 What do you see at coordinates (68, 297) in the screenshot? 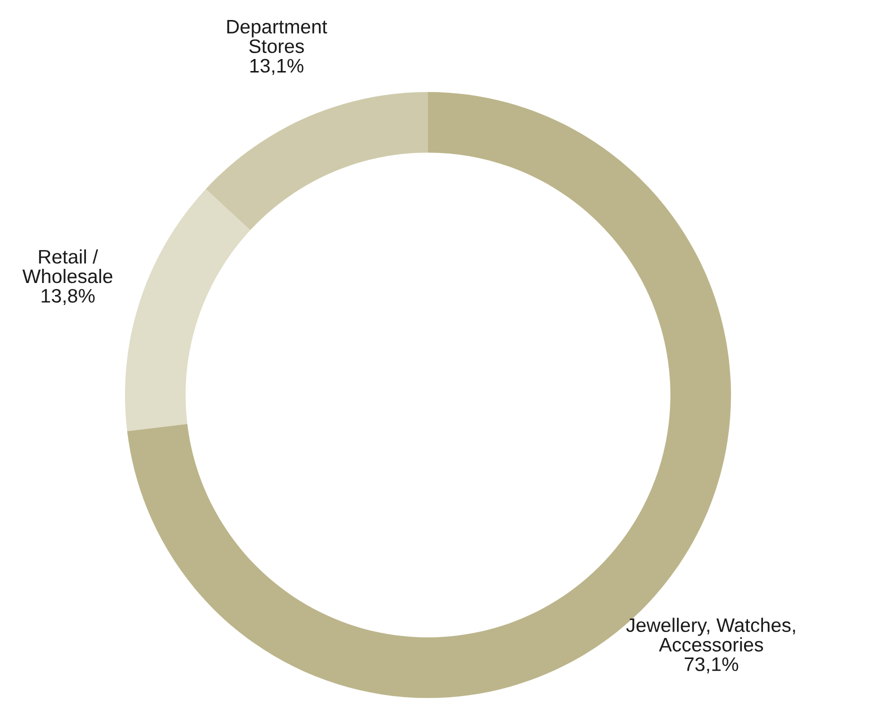
I see `data-label: 13,8%` at bounding box center [68, 297].